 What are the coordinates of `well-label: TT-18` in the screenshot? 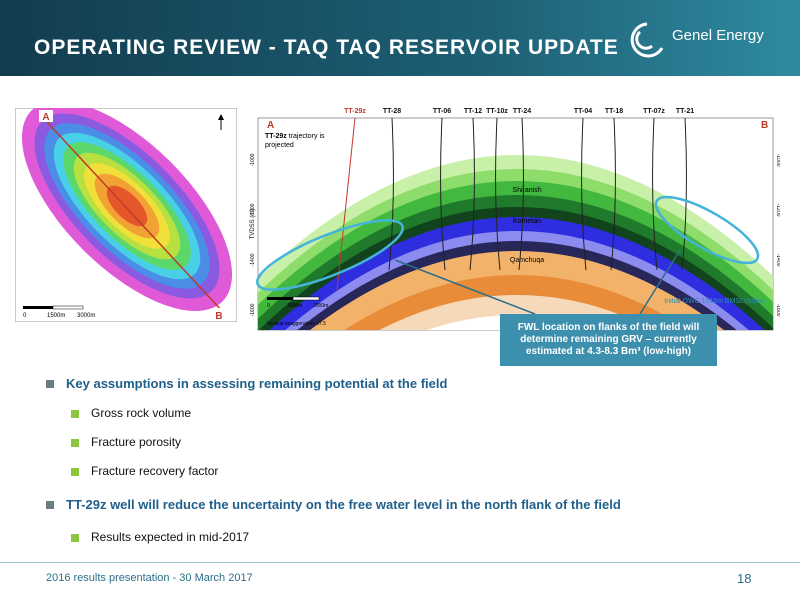 It's located at (614, 111).